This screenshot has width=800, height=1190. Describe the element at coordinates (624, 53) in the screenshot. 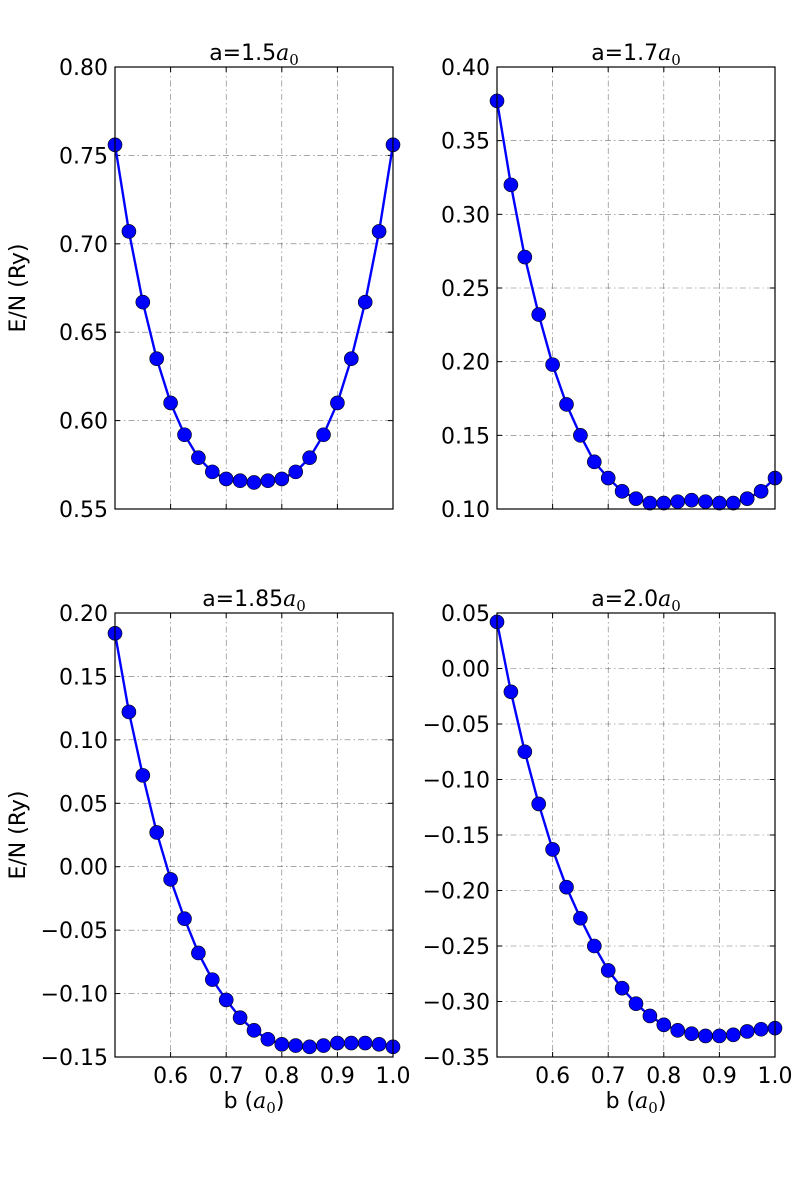

I see `panel-title-text: a=1.7` at that location.